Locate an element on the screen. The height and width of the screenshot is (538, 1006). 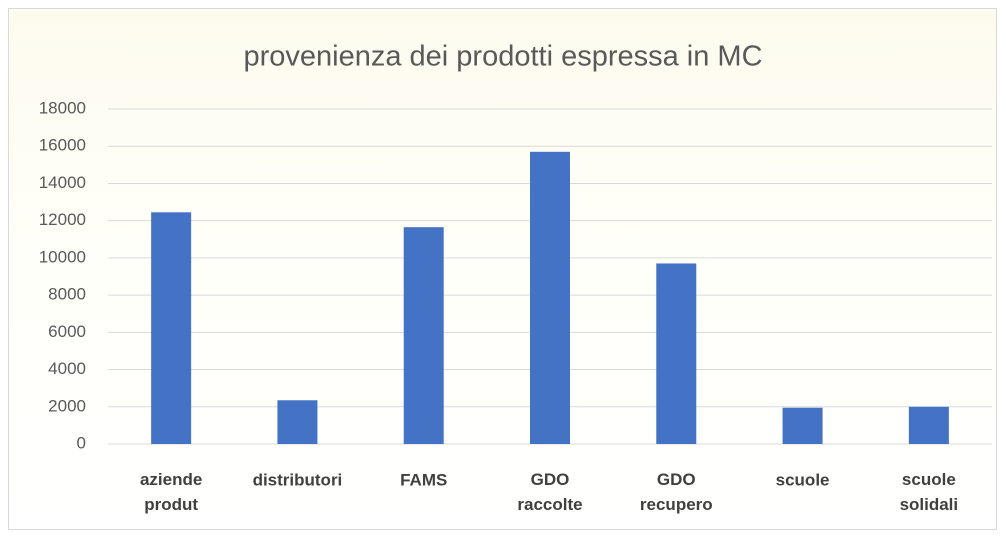
x-tick-label: FAMS is located at coordinates (423, 479).